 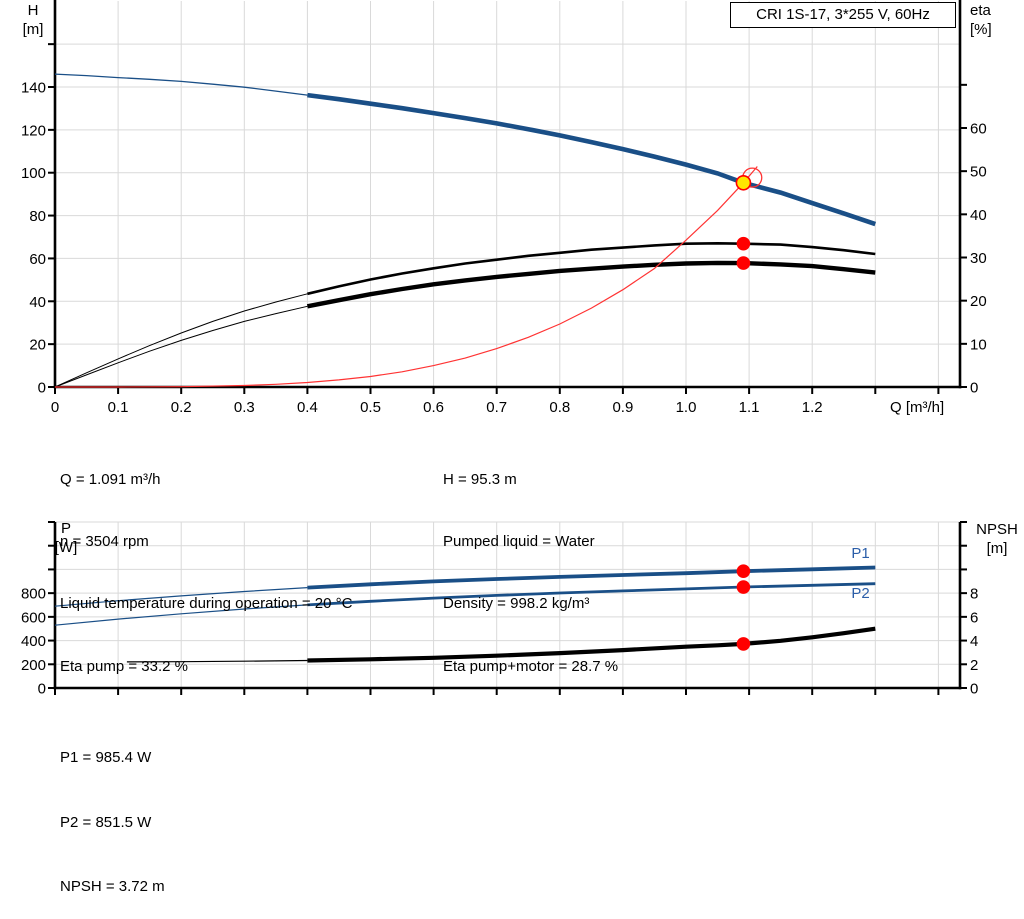 What do you see at coordinates (37, 345) in the screenshot?
I see `left-tick-label: 20` at bounding box center [37, 345].